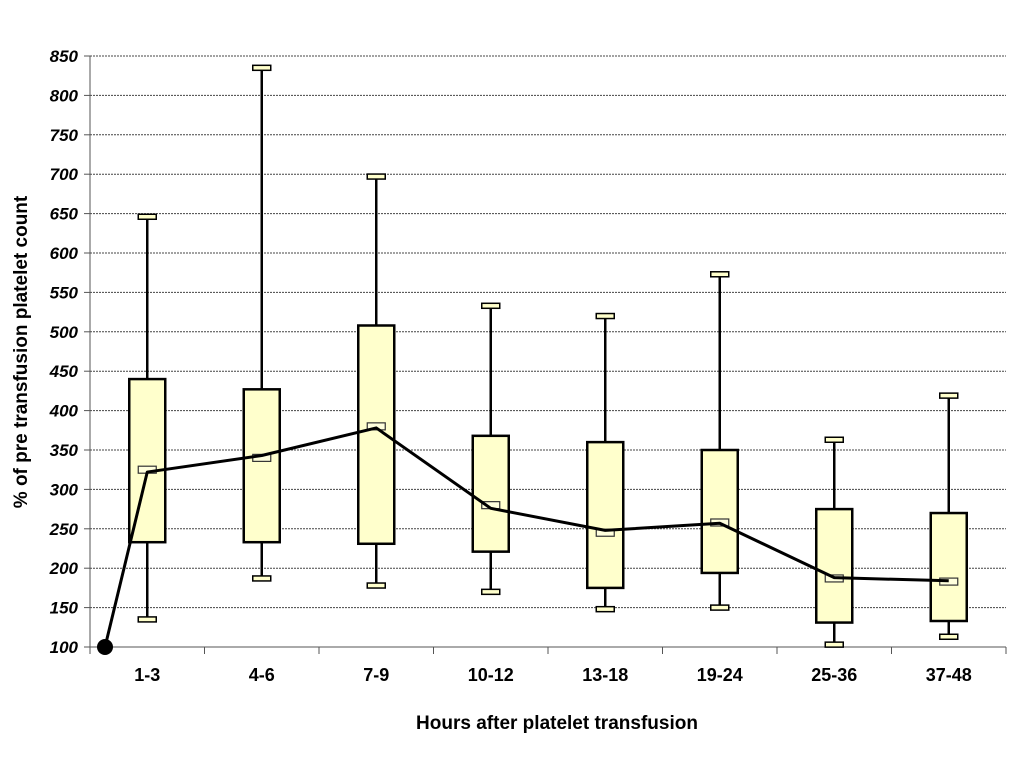 The width and height of the screenshot is (1024, 768). What do you see at coordinates (64, 332) in the screenshot?
I see `y-tick-label: 500` at bounding box center [64, 332].